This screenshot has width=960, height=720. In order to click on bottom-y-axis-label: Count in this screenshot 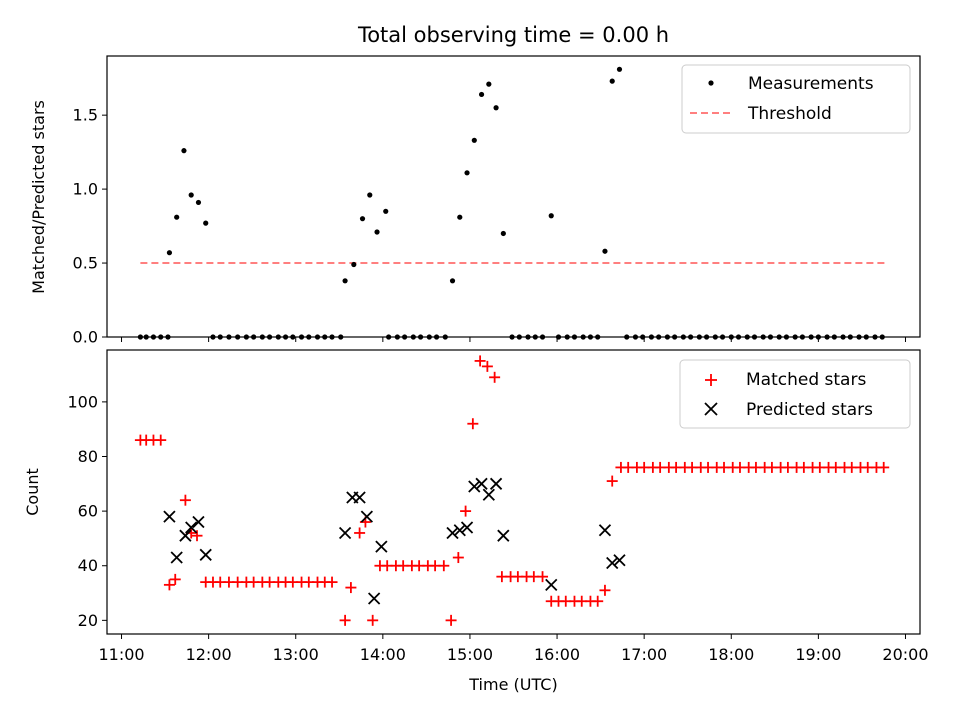, I will do `click(32, 492)`.